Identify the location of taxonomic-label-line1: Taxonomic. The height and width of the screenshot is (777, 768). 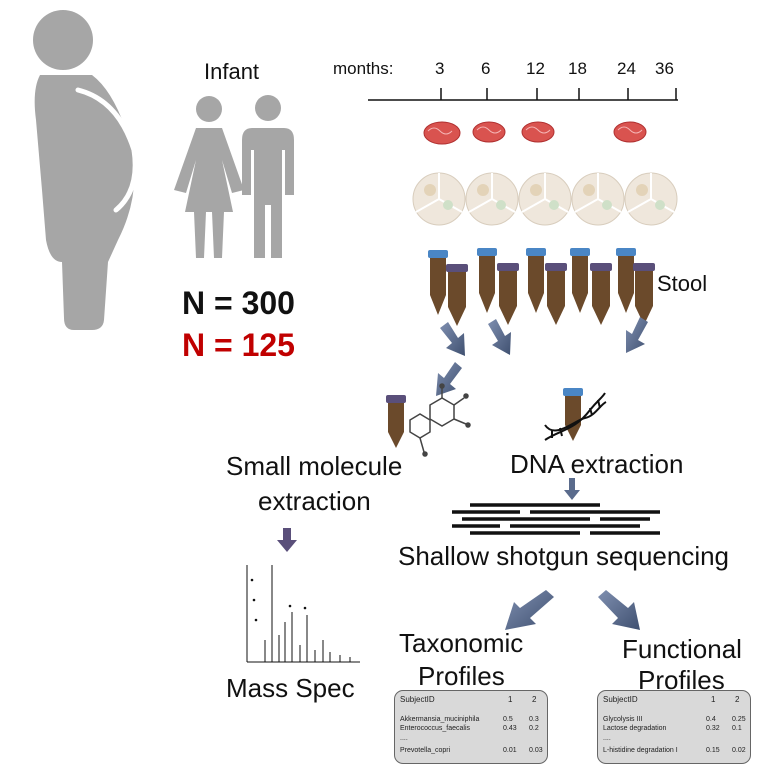
(461, 643).